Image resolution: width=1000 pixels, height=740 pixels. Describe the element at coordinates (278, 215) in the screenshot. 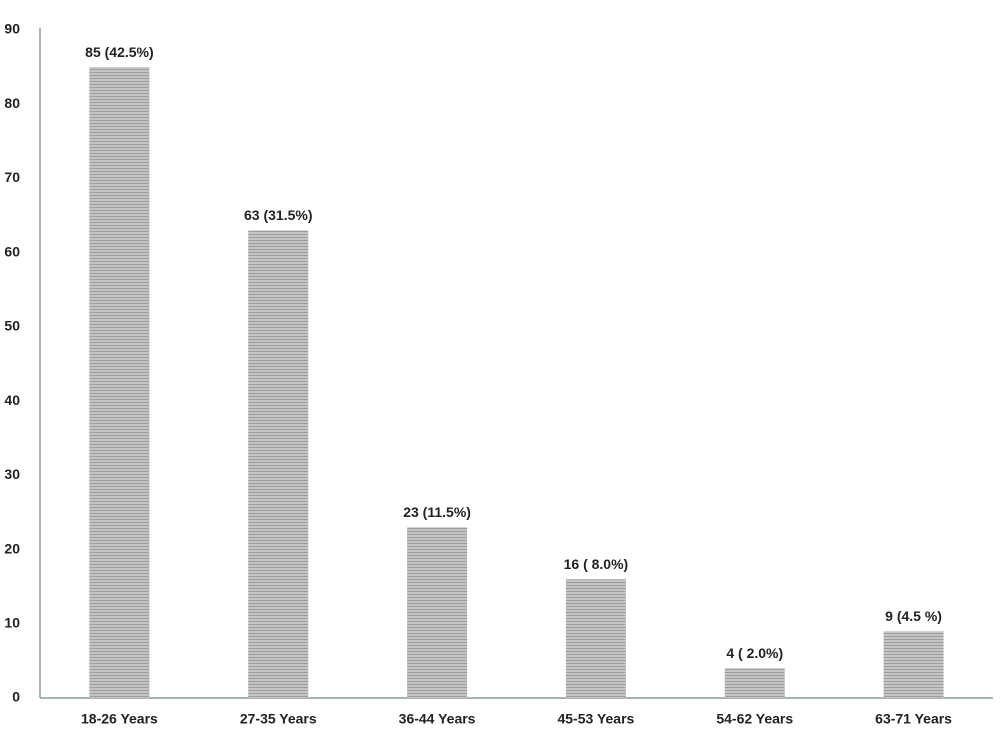

I see `data-label: 63 (31.5%)` at that location.